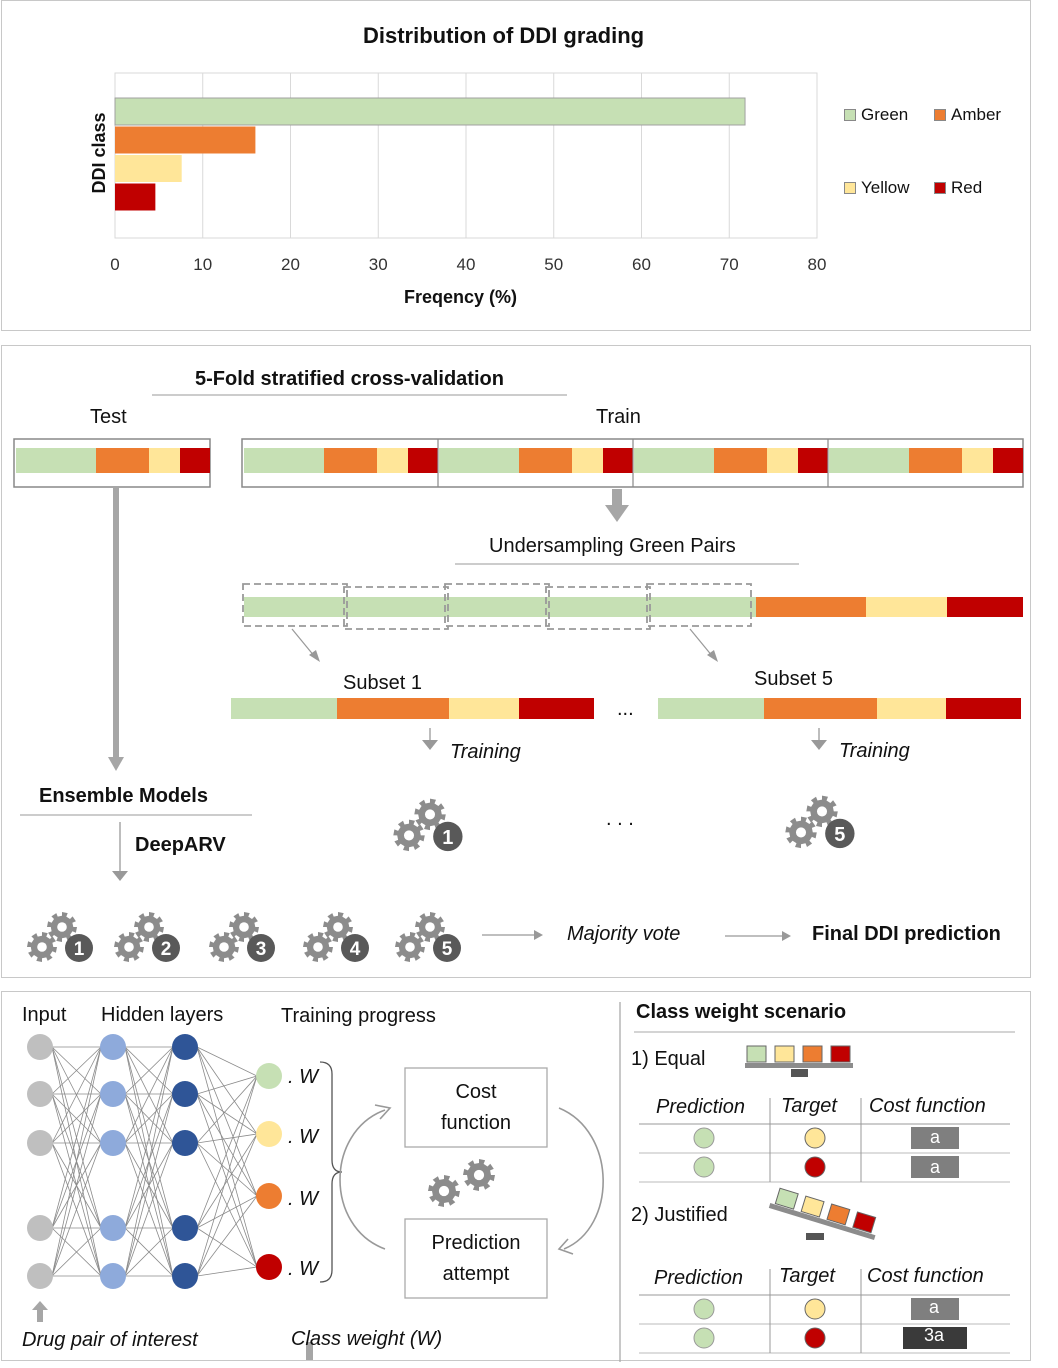 Image resolution: width=1058 pixels, height=1368 pixels. What do you see at coordinates (874, 751) in the screenshot?
I see `training-label-5: Training` at bounding box center [874, 751].